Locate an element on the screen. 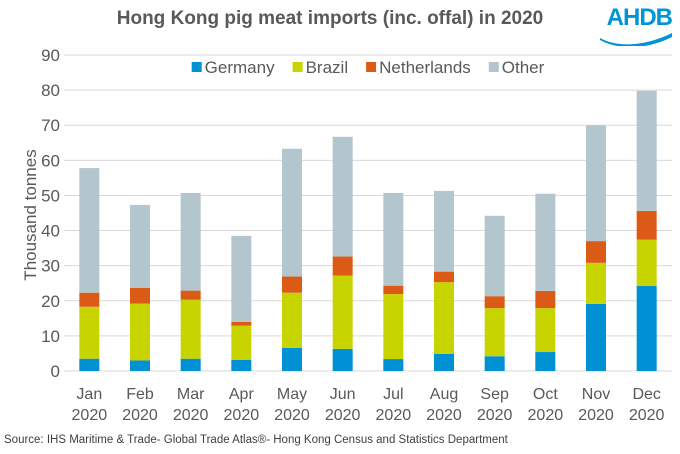 The image size is (680, 454). bar-netherlands-nov is located at coordinates (596, 252).